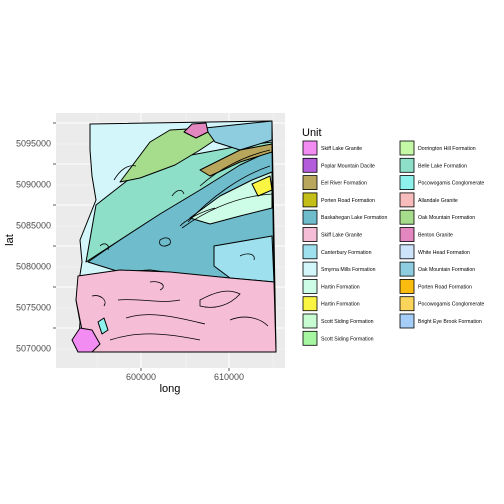 This screenshot has height=504, width=504. What do you see at coordinates (10, 240) in the screenshot?
I see `y-axis-title: lat` at bounding box center [10, 240].